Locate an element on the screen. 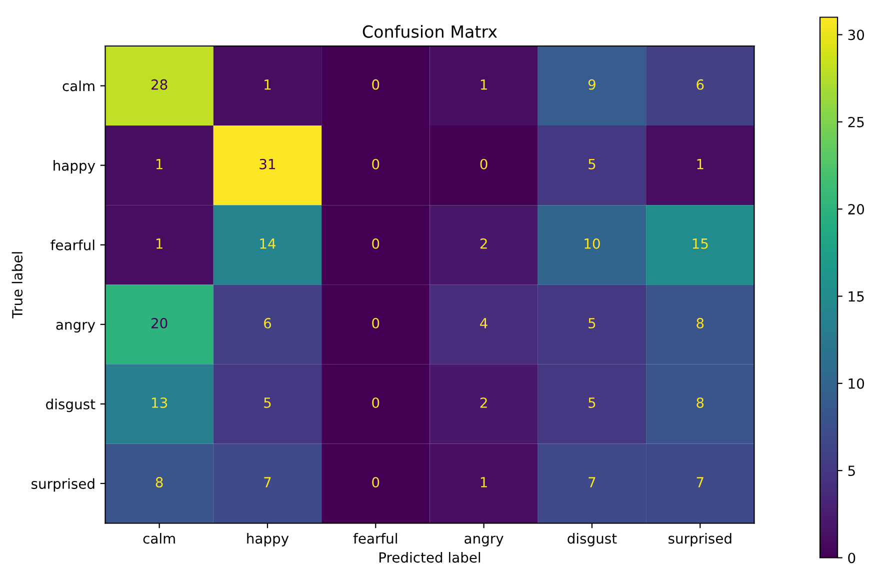 Image resolution: width=877 pixels, height=575 pixels. data-label: 28 is located at coordinates (160, 84).